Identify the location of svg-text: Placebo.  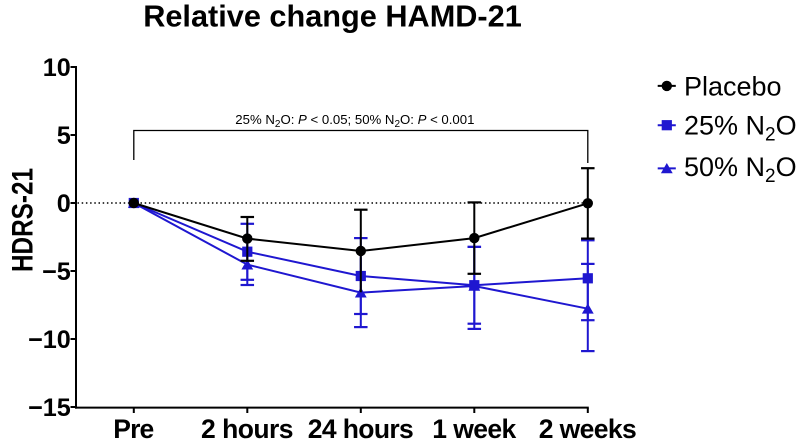
(733, 86).